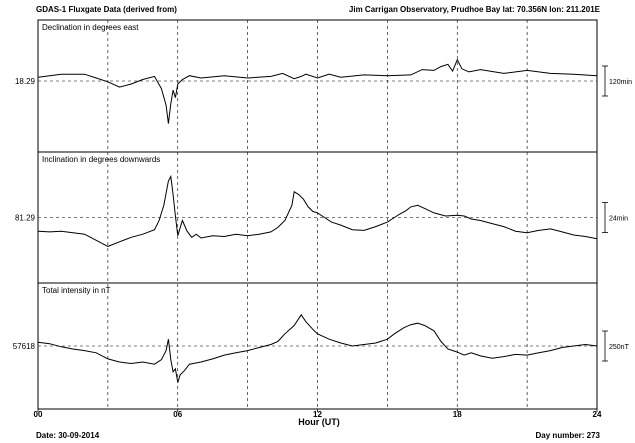  What do you see at coordinates (90, 27) in the screenshot?
I see `panel-title: Declination in degrees east` at bounding box center [90, 27].